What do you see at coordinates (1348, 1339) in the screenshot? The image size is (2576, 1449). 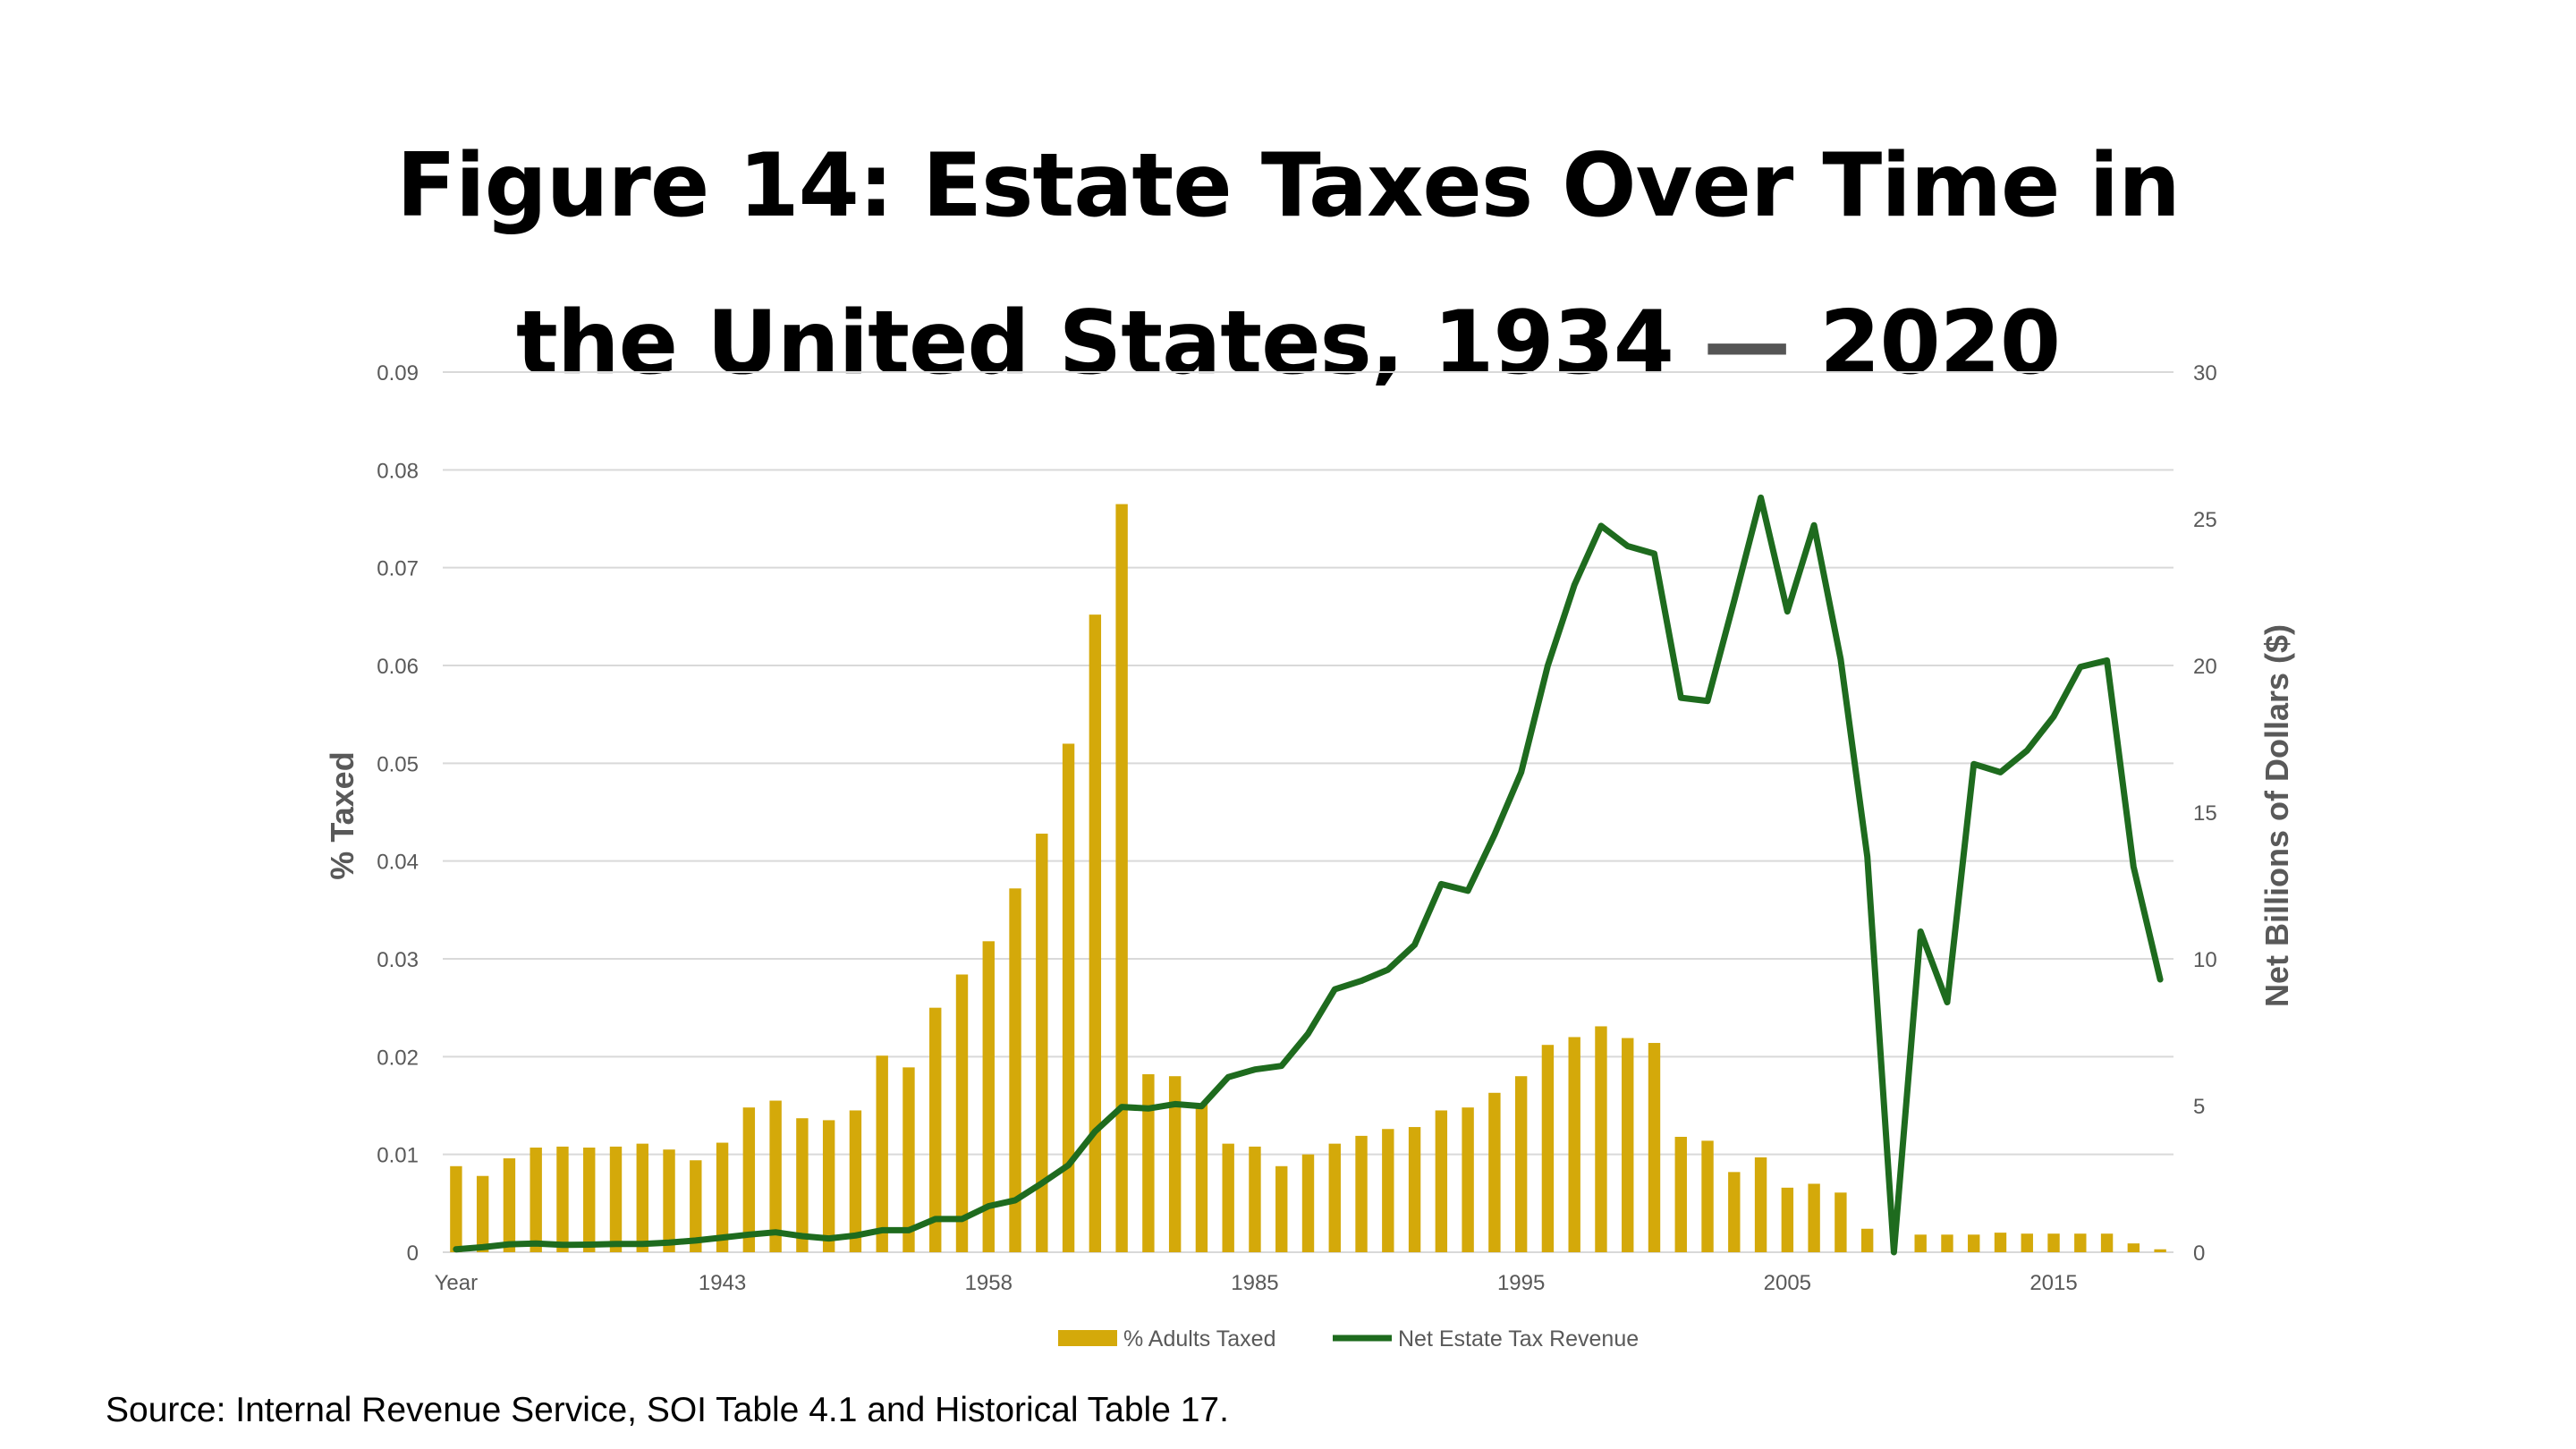 I see `legend: % Adults Taxed Net Estate Tax Revenue` at bounding box center [1348, 1339].